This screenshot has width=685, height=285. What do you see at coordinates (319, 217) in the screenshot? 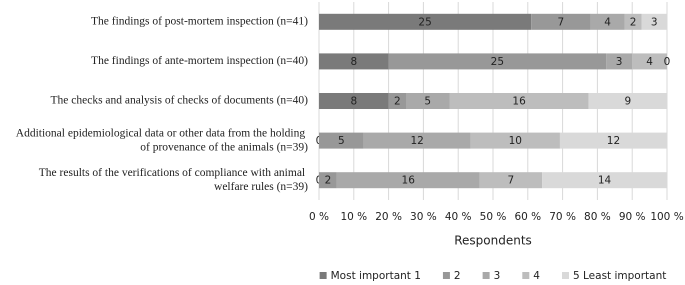
I see `x-tick-label: 0 %` at bounding box center [319, 217].